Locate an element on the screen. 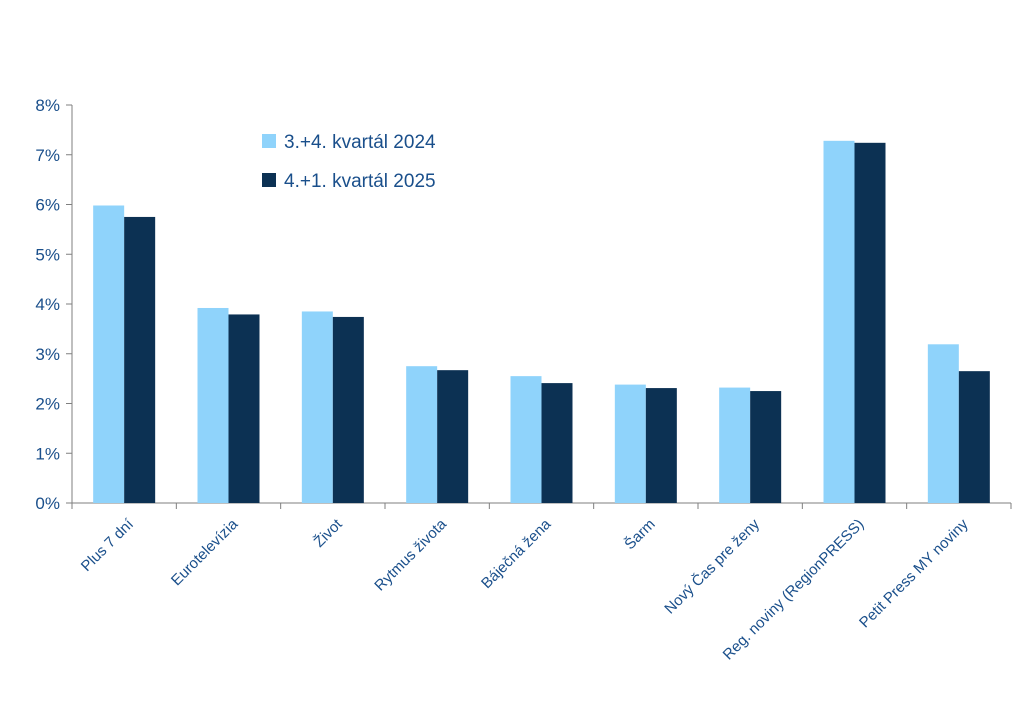 The image size is (1024, 715). x-category-label: Rytmus života is located at coordinates (410, 554).